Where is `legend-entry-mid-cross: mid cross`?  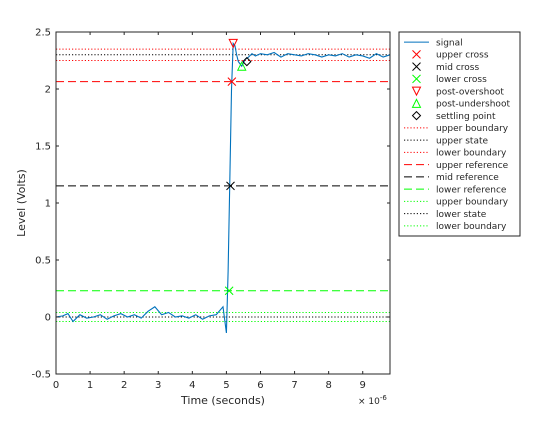
legend-entry-mid-cross: mid cross is located at coordinates (445, 67).